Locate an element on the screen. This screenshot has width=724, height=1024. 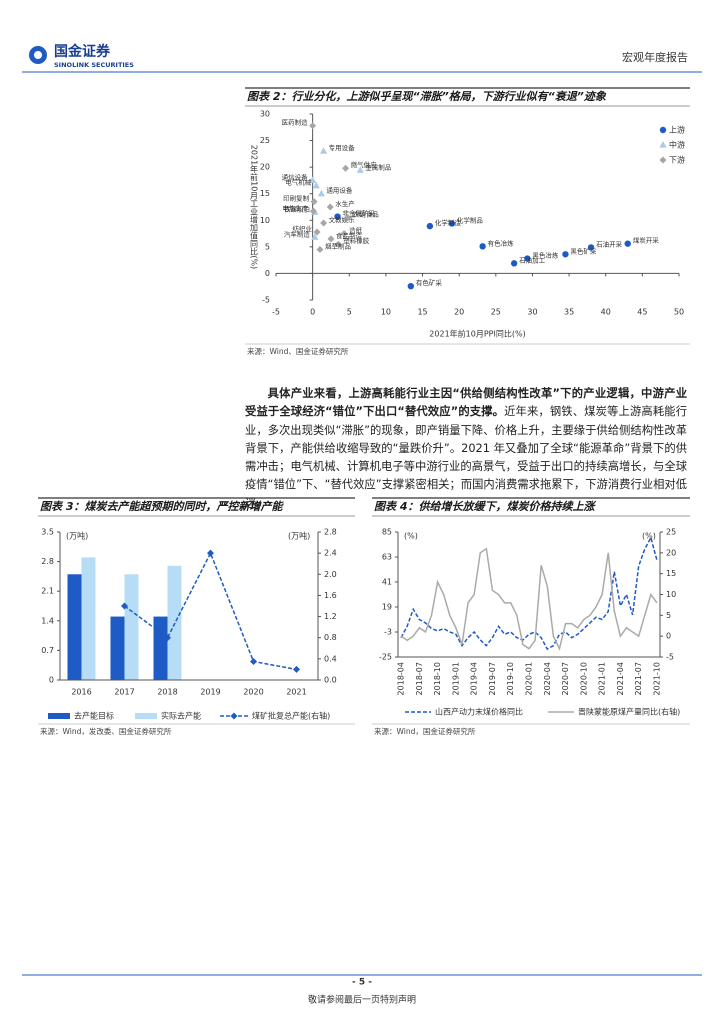
chart-title: 图表 3：煤炭去产能超预期的同时，严控新增产能 is located at coordinates (162, 506).